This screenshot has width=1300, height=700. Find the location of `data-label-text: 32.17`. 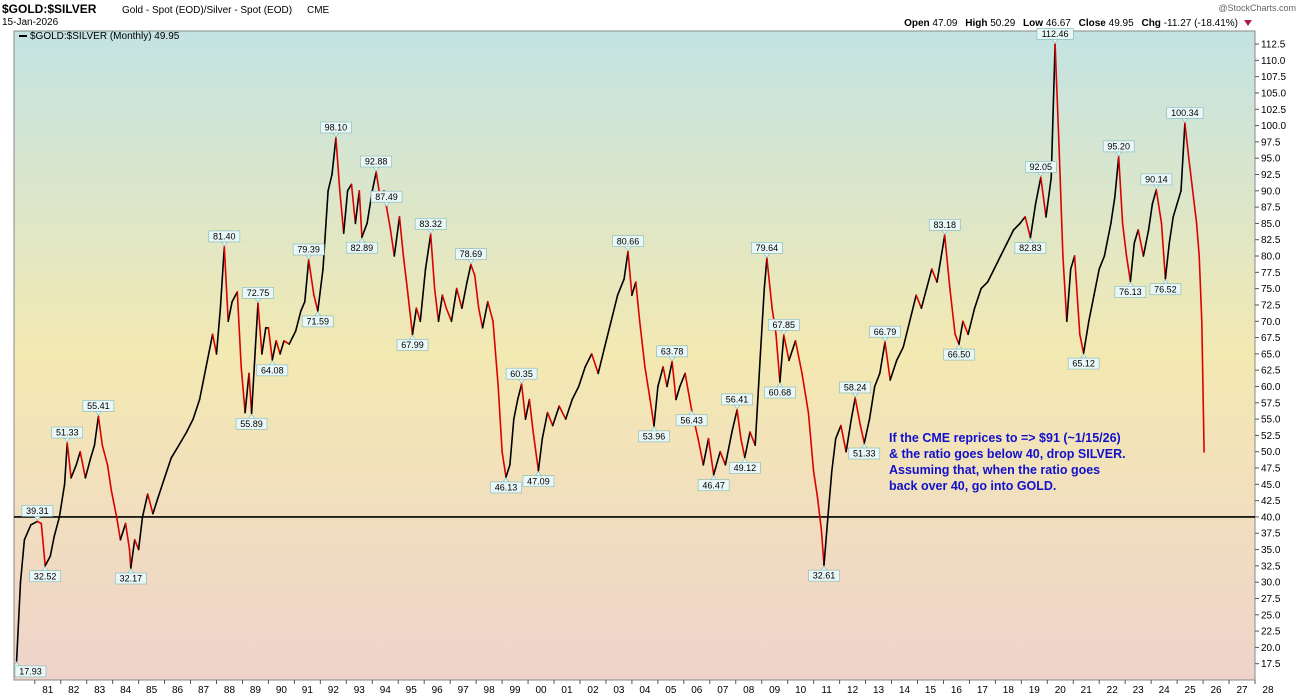

data-label-text: 32.17 is located at coordinates (131, 579).